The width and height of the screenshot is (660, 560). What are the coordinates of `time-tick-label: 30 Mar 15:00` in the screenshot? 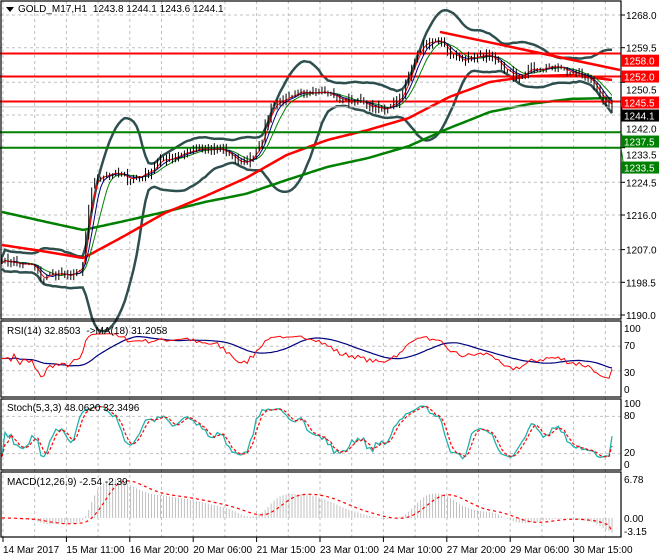 It's located at (603, 550).